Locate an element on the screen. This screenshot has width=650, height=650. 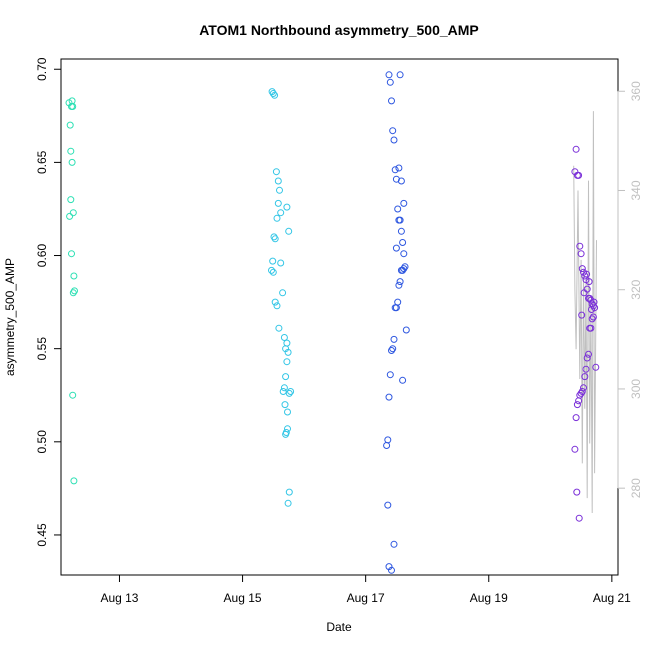
x-axis-label: Date is located at coordinates (339, 627).